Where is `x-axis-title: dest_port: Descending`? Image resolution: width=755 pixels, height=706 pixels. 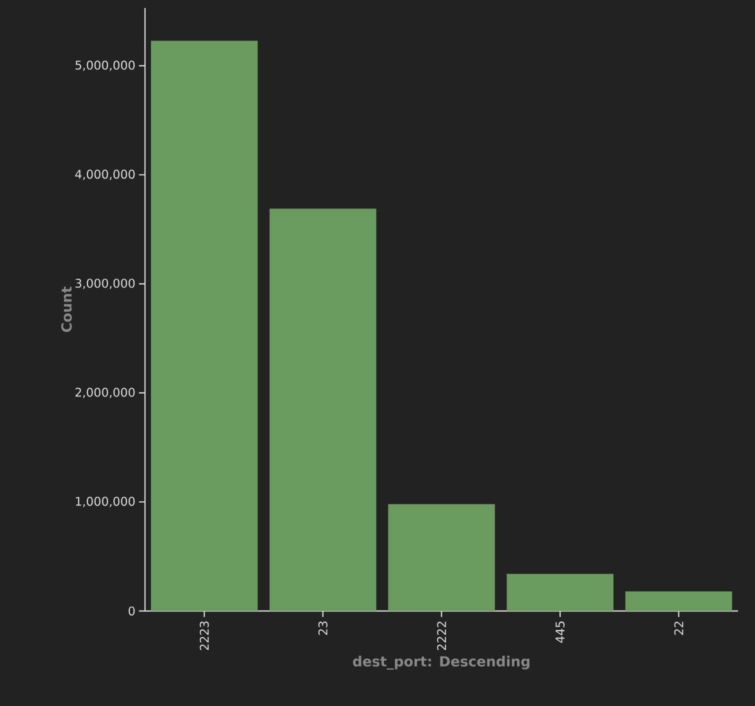 x-axis-title: dest_port: Descending is located at coordinates (441, 663).